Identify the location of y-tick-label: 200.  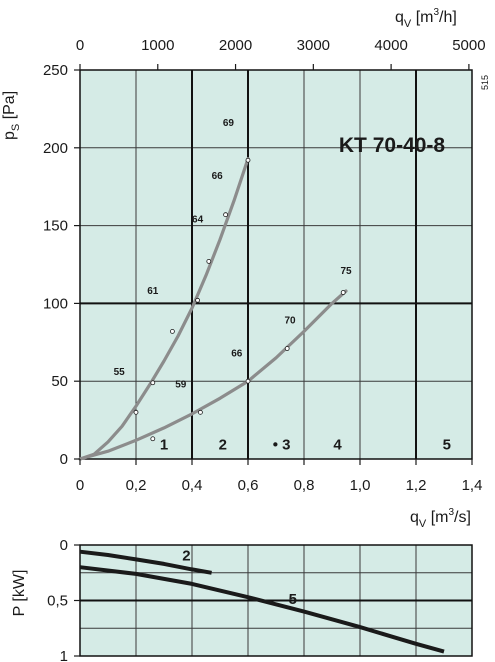
(55, 148).